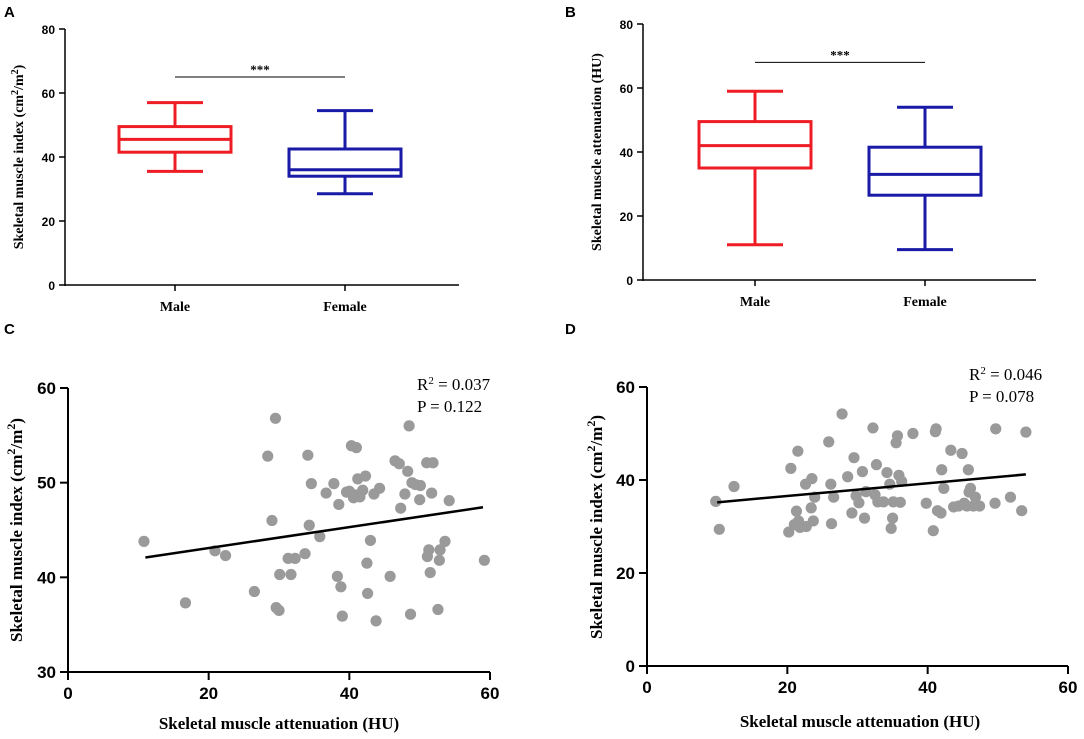 This screenshot has height=739, width=1084. What do you see at coordinates (597, 152) in the screenshot?
I see `y-axis-title: Skeletal muscle attenuation (HU)` at bounding box center [597, 152].